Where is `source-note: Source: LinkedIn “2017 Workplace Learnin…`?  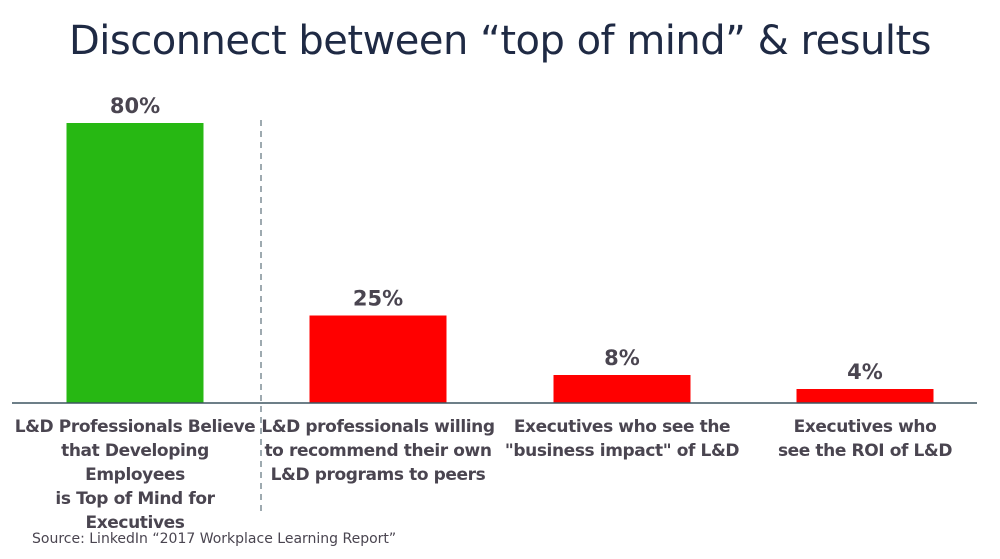
source-note: Source: LinkedIn “2017 Workplace Learnin… is located at coordinates (214, 539).